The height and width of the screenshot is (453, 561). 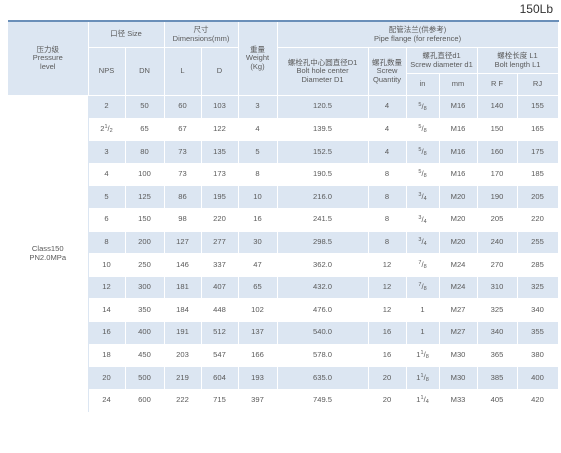 What do you see at coordinates (183, 130) in the screenshot?
I see `cell-l: 67` at bounding box center [183, 130].